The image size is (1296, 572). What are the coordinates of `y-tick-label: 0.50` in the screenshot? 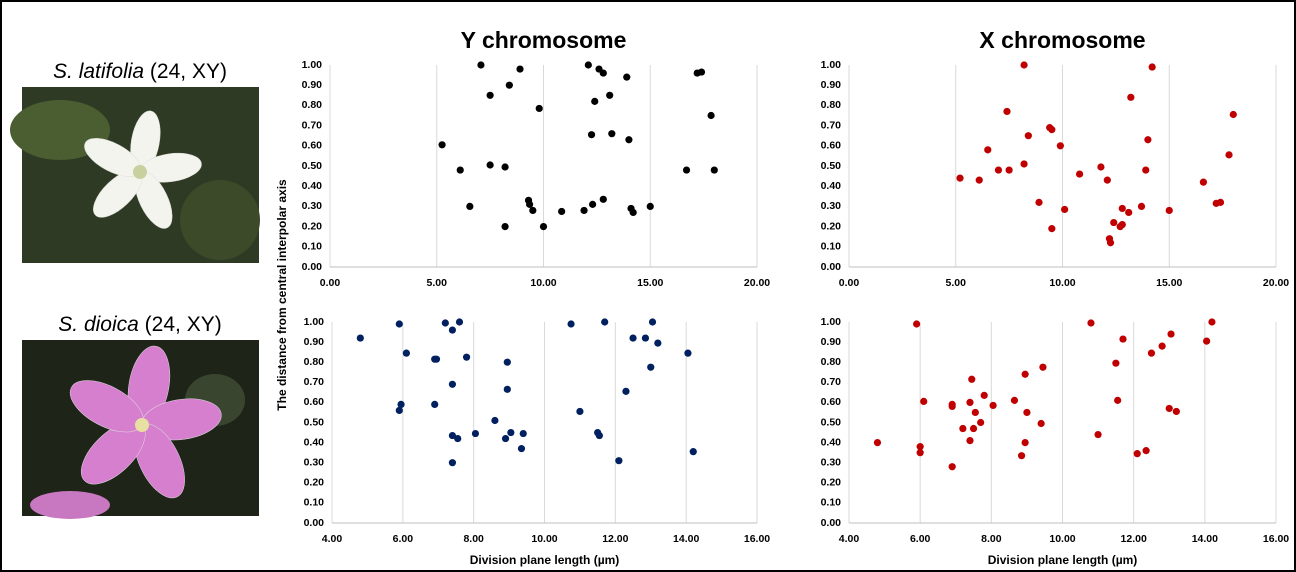 It's located at (312, 166).